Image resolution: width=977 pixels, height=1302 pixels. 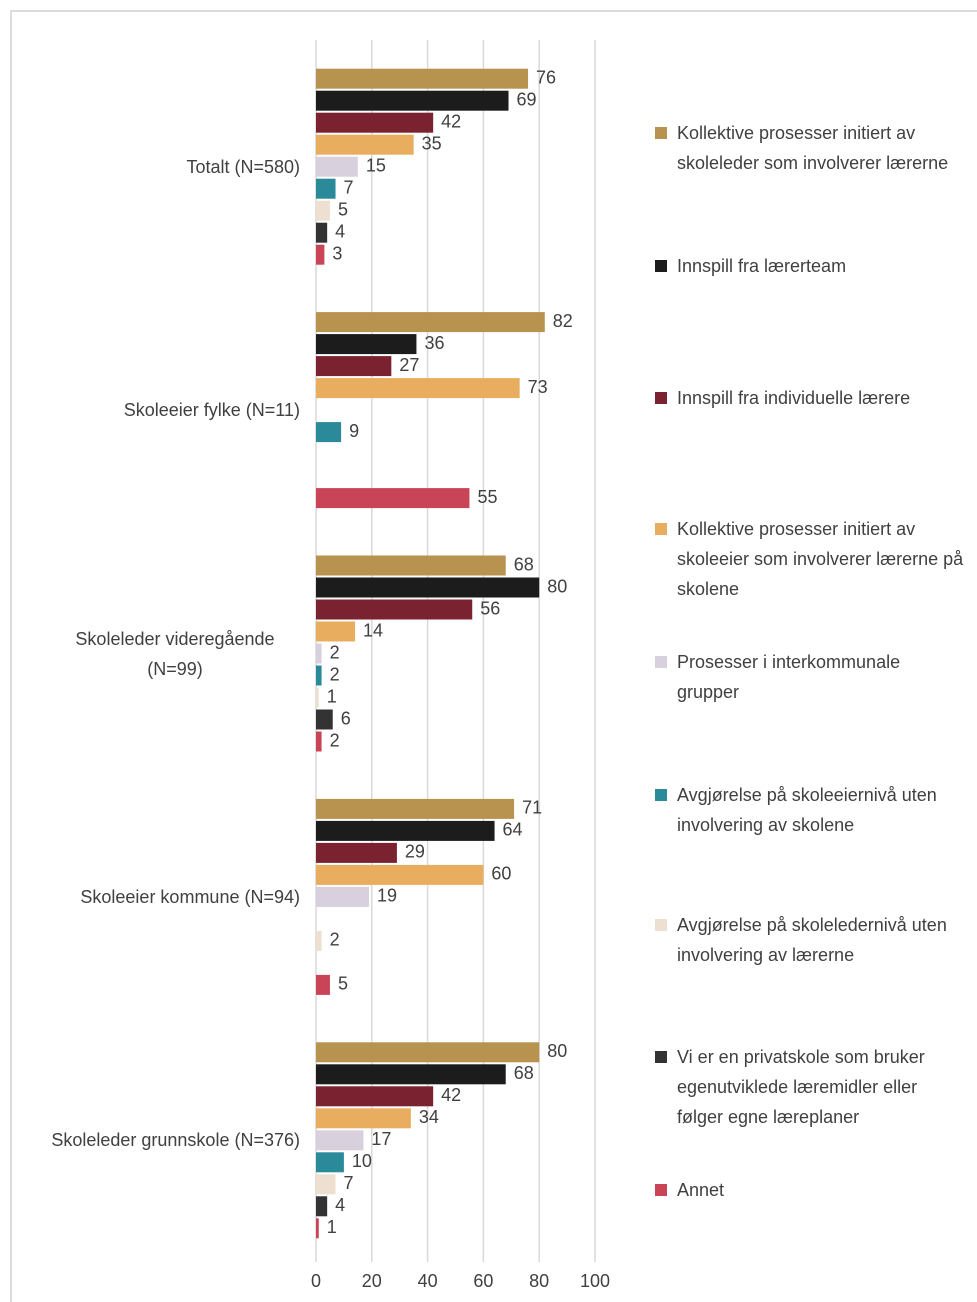 What do you see at coordinates (538, 387) in the screenshot?
I see `value-label: 73` at bounding box center [538, 387].